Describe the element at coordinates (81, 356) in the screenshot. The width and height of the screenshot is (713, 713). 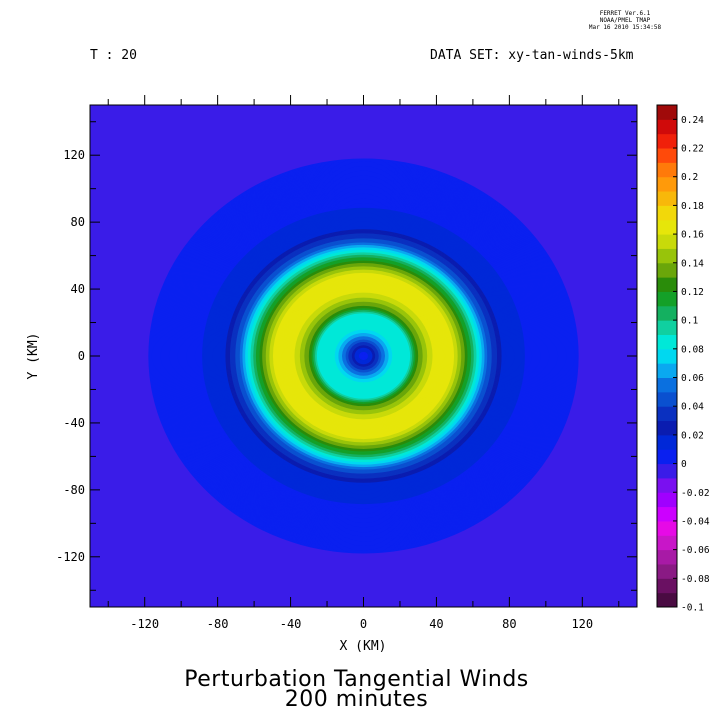
I see `y-tick-label: 0` at that location.